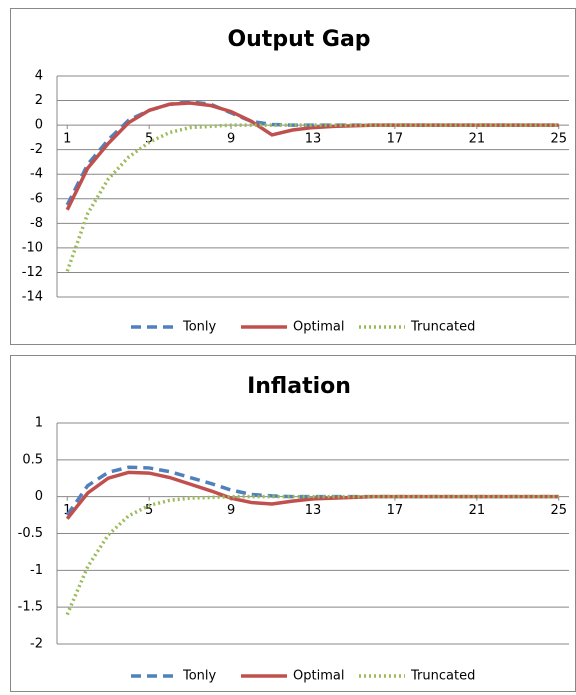 The height and width of the screenshot is (695, 576). Describe the element at coordinates (36, 223) in the screenshot. I see `y-tick-label: -8` at that location.